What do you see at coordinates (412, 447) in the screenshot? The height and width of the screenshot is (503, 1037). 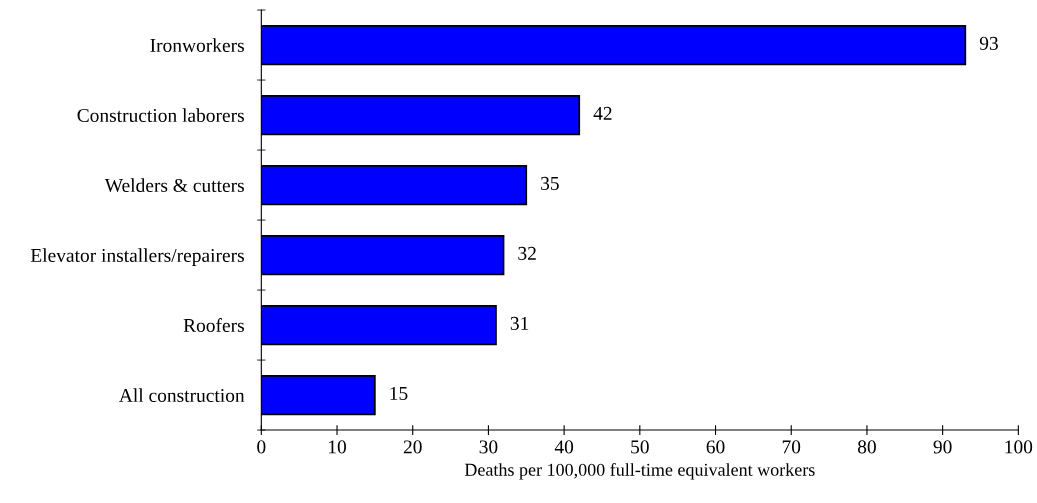 I see `x-tick-label: 20` at bounding box center [412, 447].